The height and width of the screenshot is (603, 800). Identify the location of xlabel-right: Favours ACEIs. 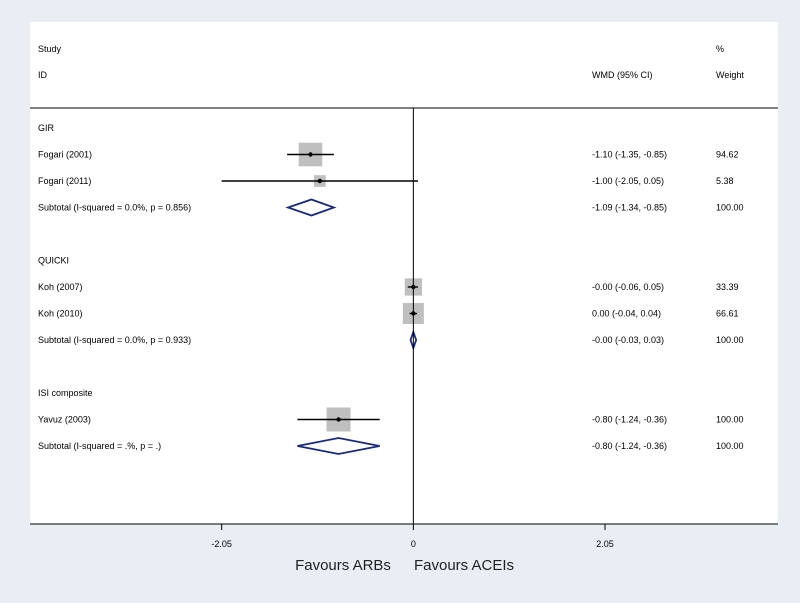
(464, 565).